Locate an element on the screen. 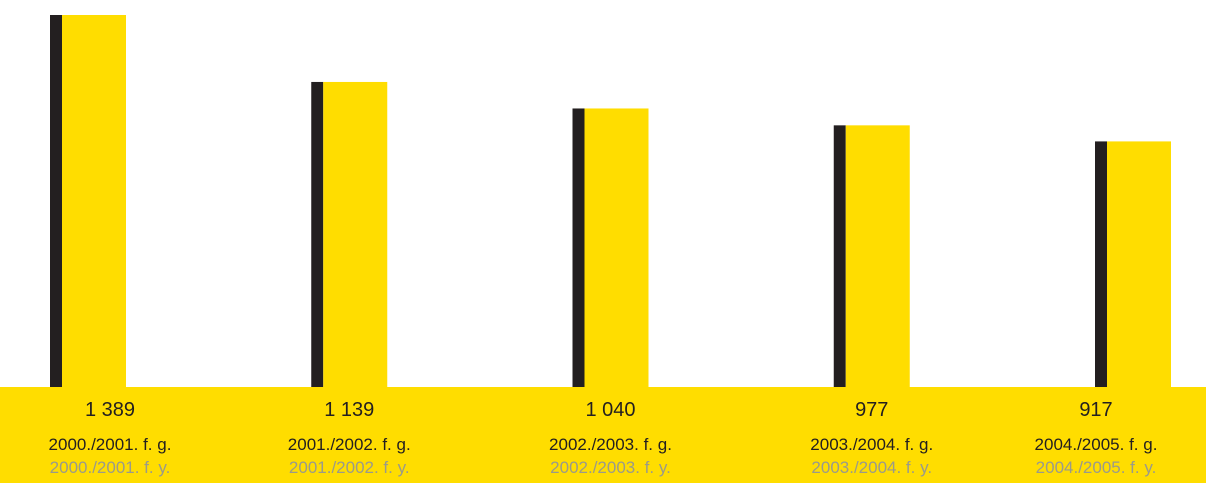  data-label-2: 1 040 is located at coordinates (610, 410).